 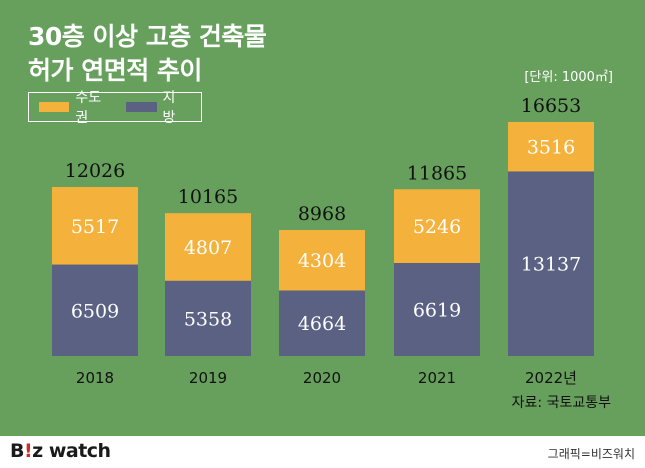 I want to click on logo-part-1: B, so click(x=17, y=451).